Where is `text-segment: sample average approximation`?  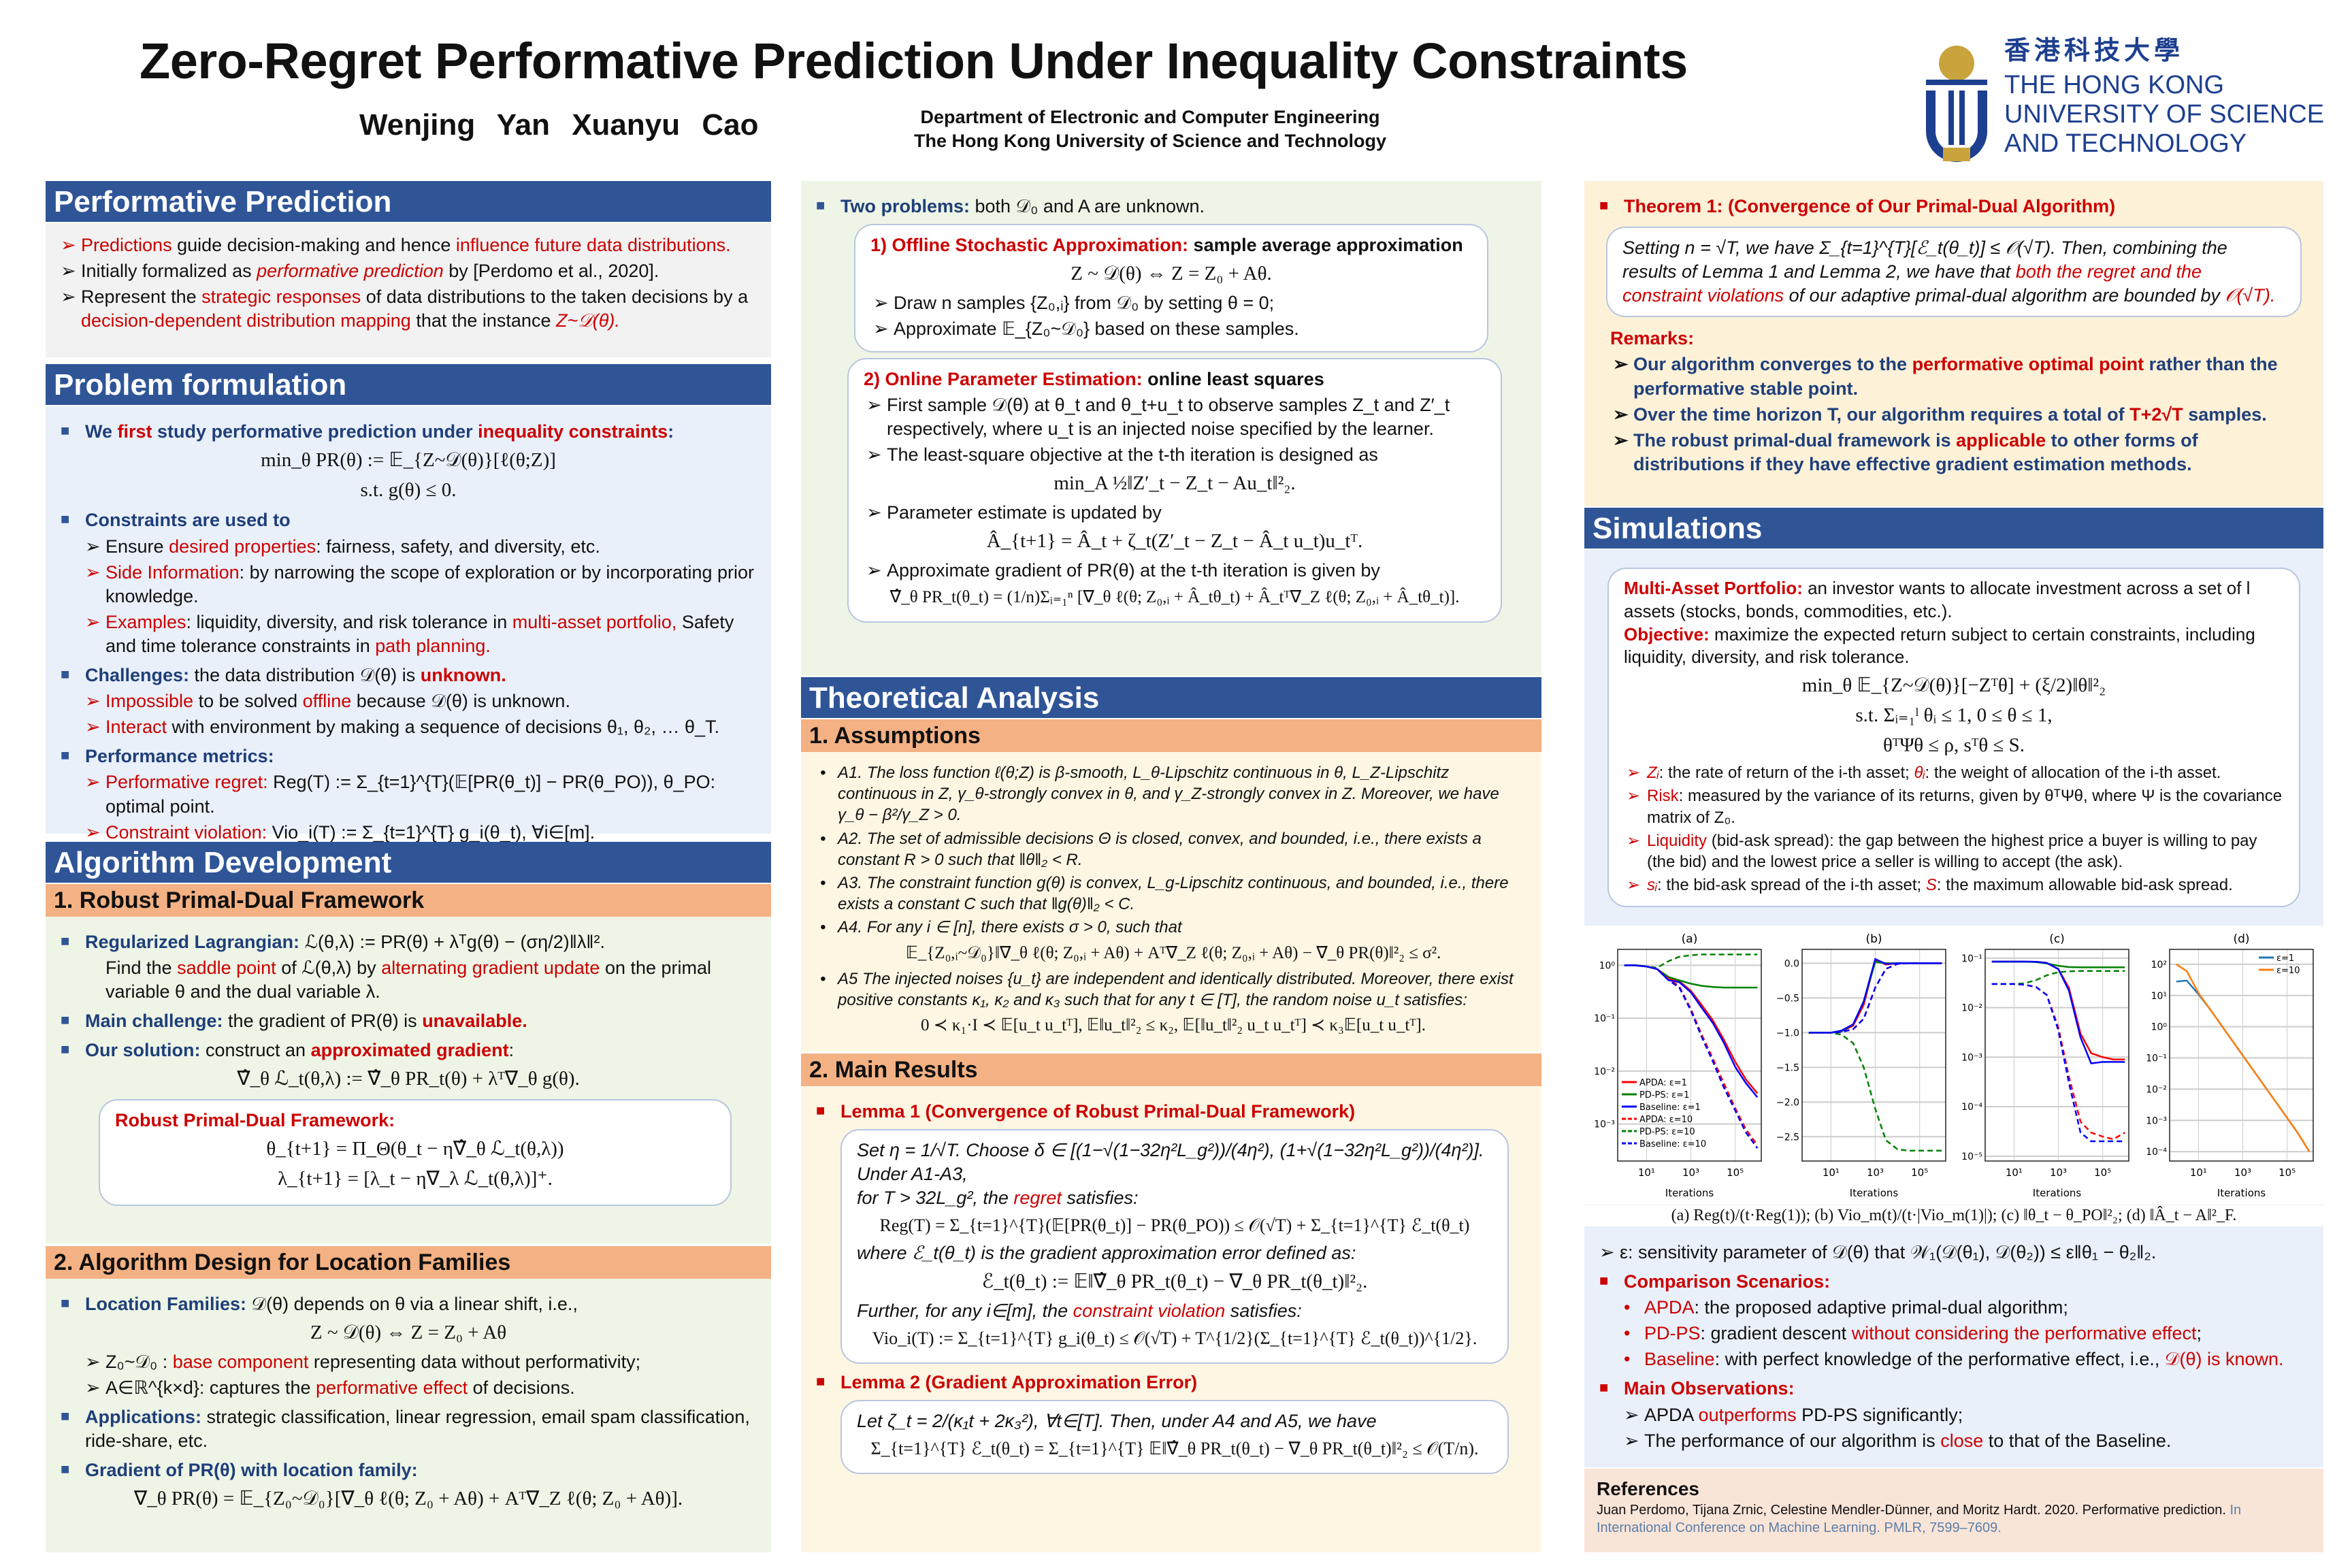 text-segment: sample average approximation is located at coordinates (1325, 245).